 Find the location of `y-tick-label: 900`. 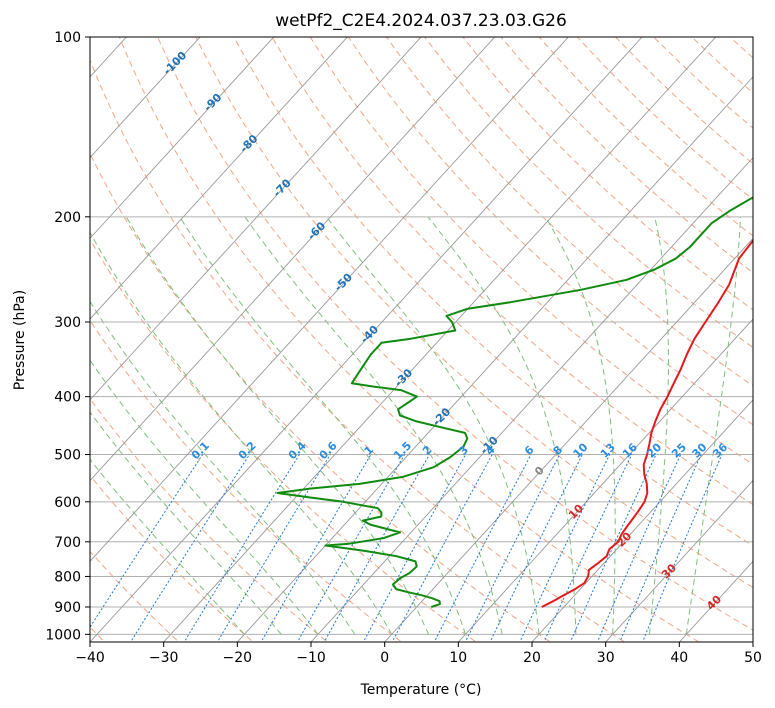

y-tick-label: 900 is located at coordinates (67, 608).